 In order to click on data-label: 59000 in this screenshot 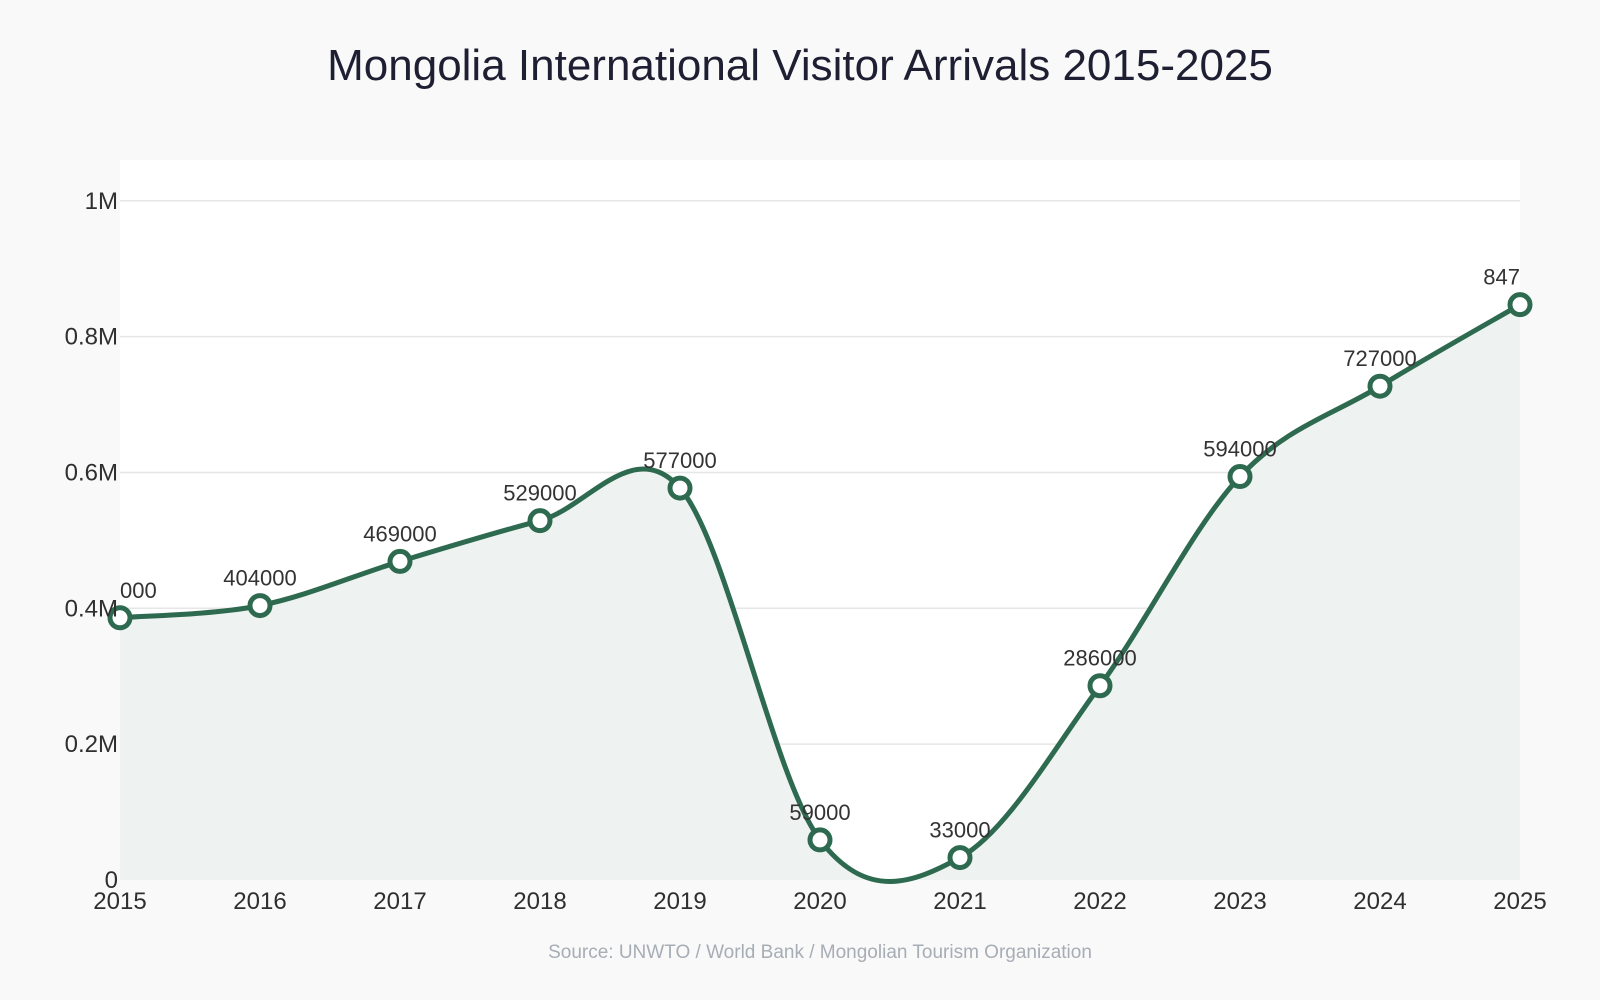, I will do `click(819, 812)`.